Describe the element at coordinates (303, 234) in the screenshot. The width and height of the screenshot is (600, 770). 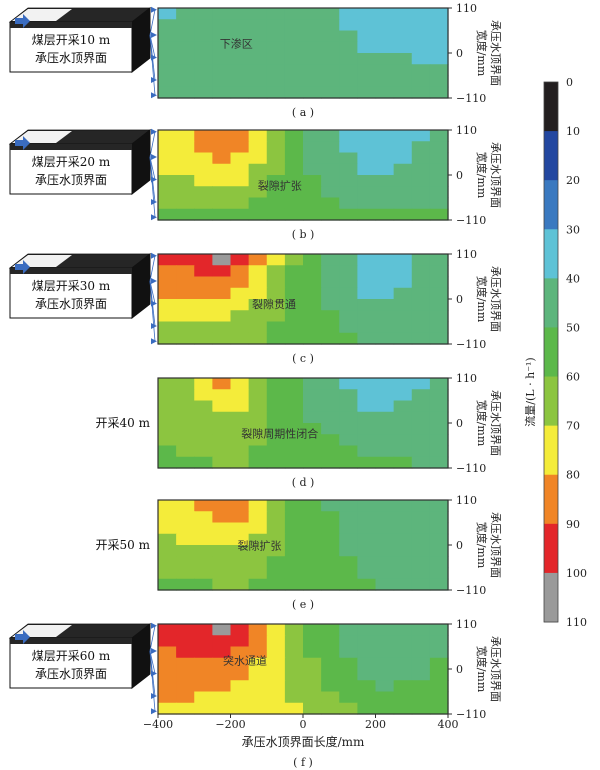
I see `panel-caption: ( b )` at that location.